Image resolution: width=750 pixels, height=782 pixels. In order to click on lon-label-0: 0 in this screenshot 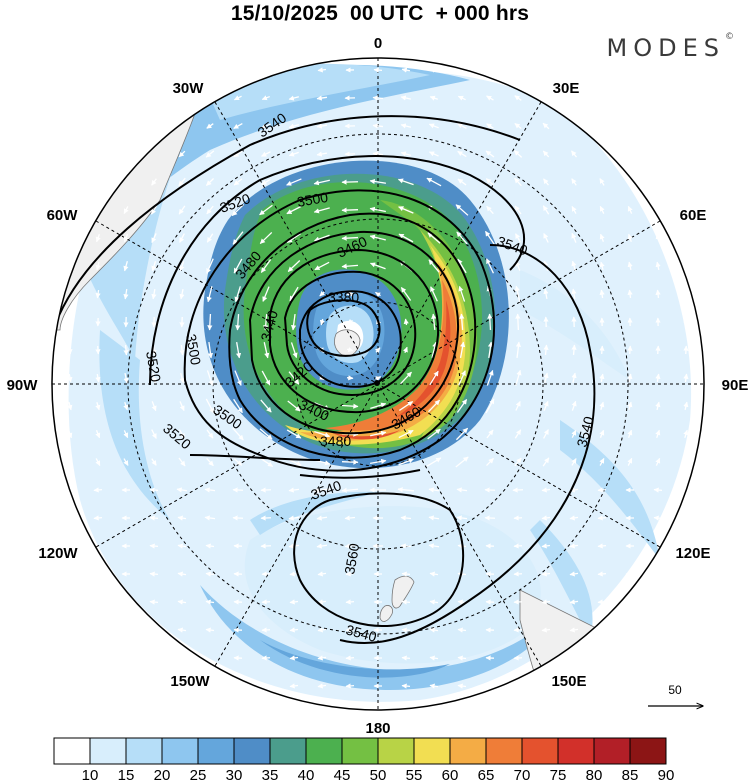, I will do `click(378, 43)`.